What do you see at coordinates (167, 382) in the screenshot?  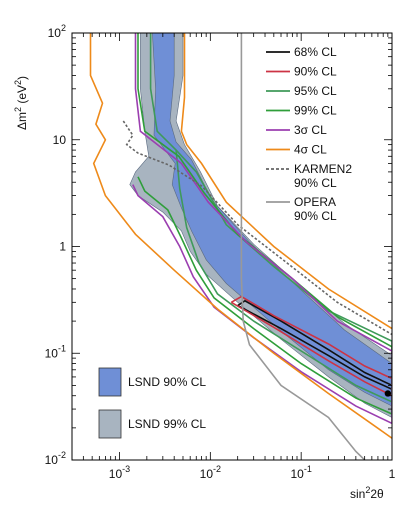 I see `box-legend-label: LSND 90% CL` at bounding box center [167, 382].